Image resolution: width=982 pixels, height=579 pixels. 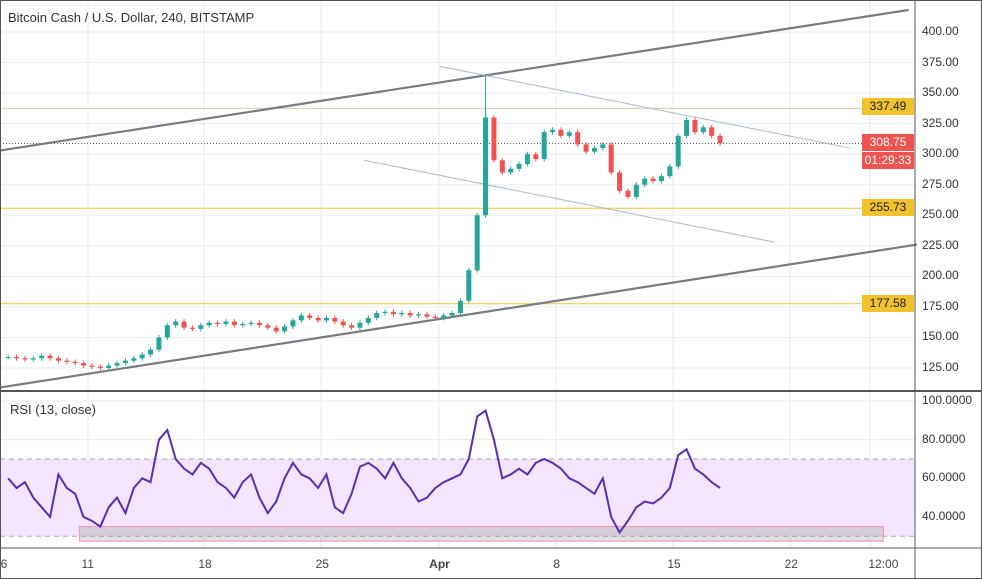 What do you see at coordinates (205, 564) in the screenshot?
I see `time-tick-label: 18` at bounding box center [205, 564].